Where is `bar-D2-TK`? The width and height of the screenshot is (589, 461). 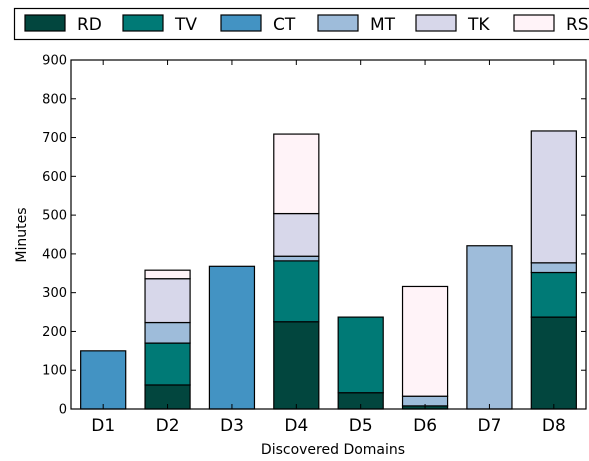
bar-D2-TK is located at coordinates (167, 301).